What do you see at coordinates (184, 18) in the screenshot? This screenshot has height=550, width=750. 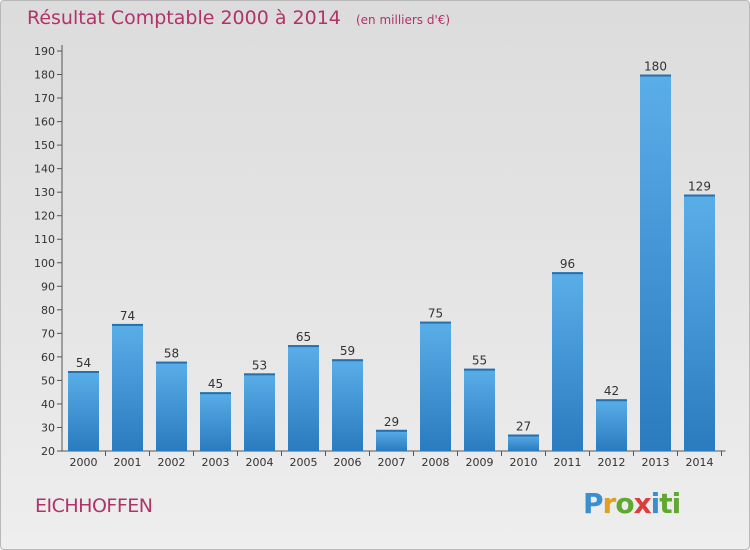 I see `chart-title: Résultat Comptable 2000 à 2014` at bounding box center [184, 18].